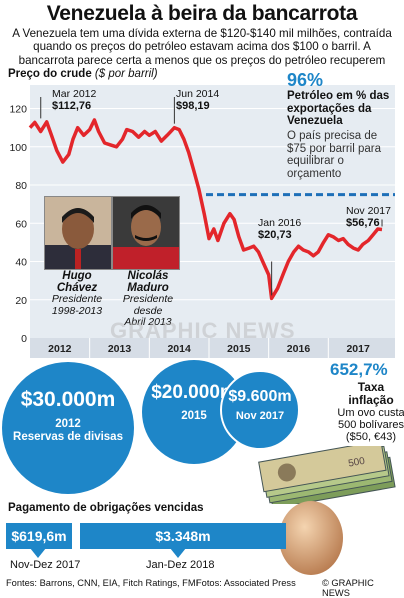 The height and width of the screenshot is (598, 404). Describe the element at coordinates (359, 369) in the screenshot. I see `inflation-value: 652,7%` at that location.